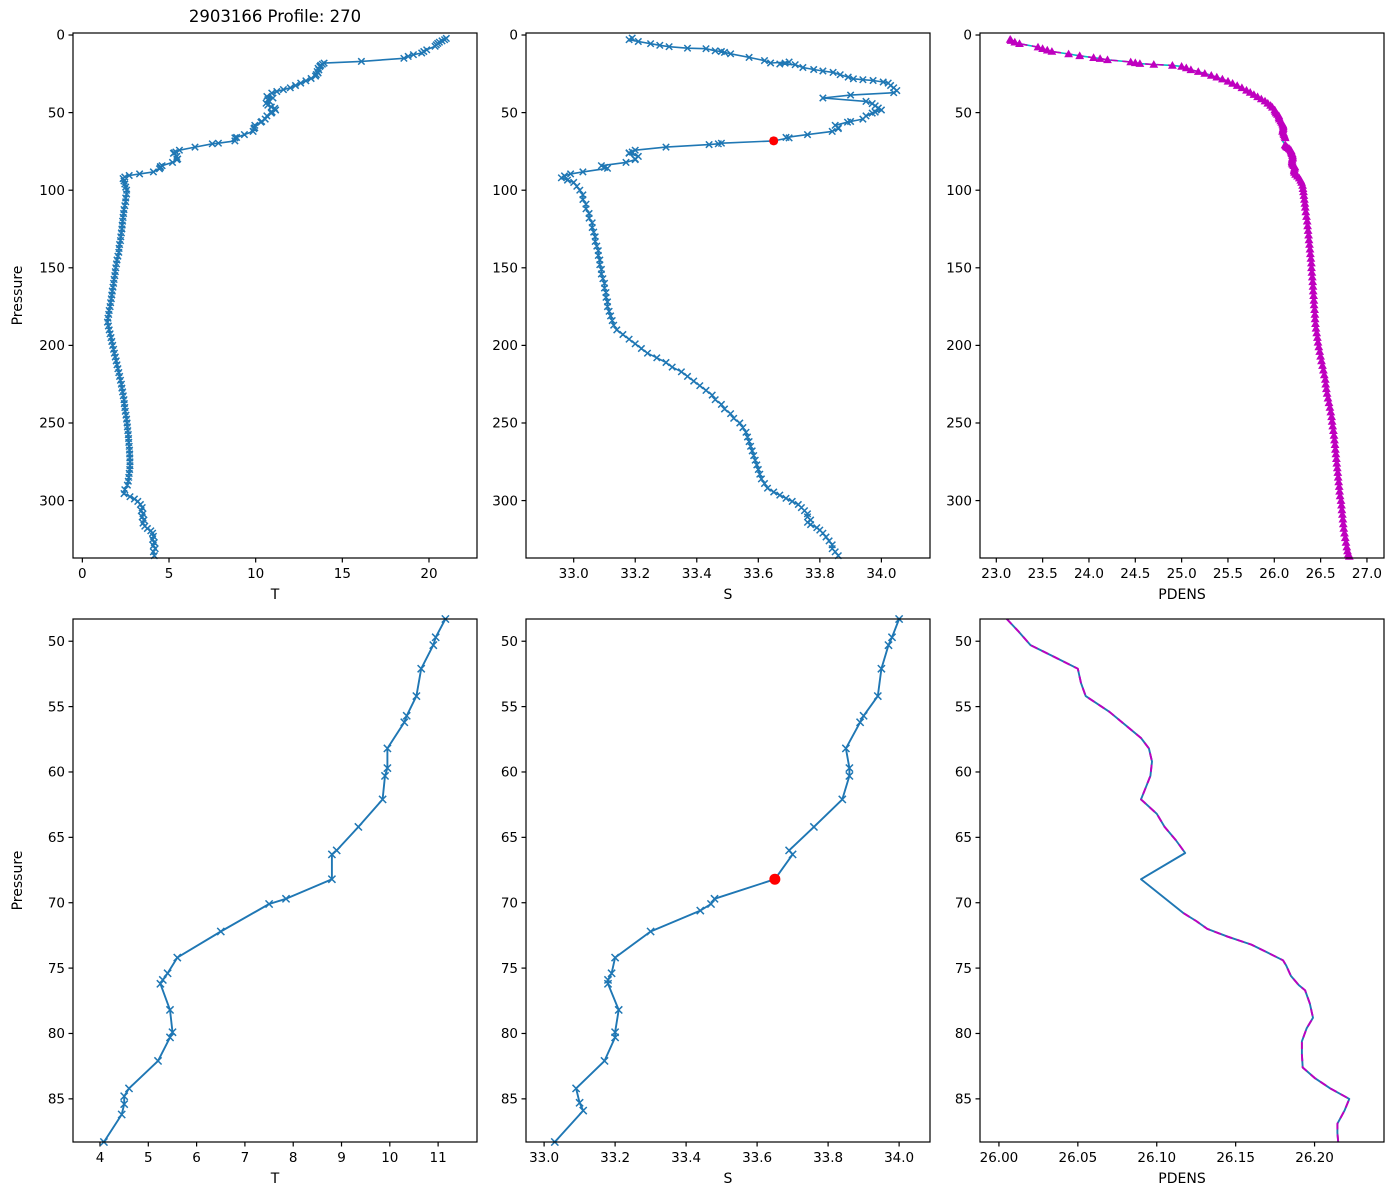 This screenshot has height=1200, width=1400. I want to click on x-tick-label: 25.5, so click(1228, 574).